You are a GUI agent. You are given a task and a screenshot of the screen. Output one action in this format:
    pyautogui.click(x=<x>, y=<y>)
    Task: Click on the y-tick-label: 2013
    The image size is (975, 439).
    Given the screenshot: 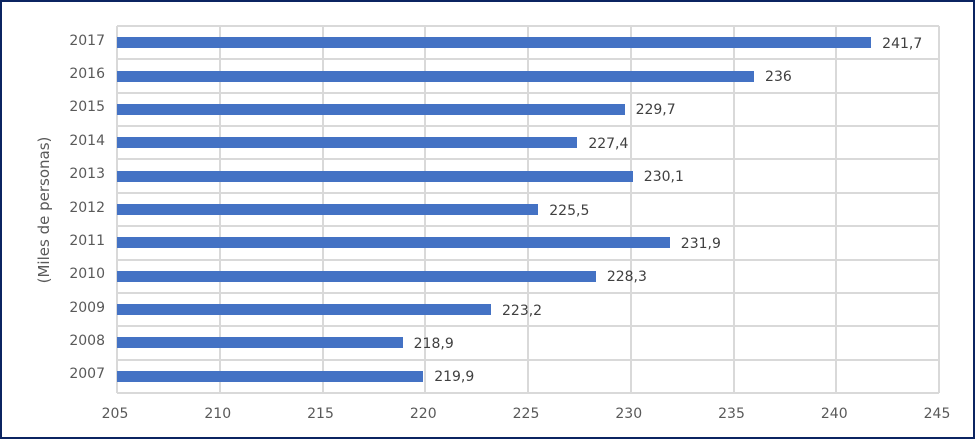 What is the action you would take?
    pyautogui.click(x=87, y=174)
    